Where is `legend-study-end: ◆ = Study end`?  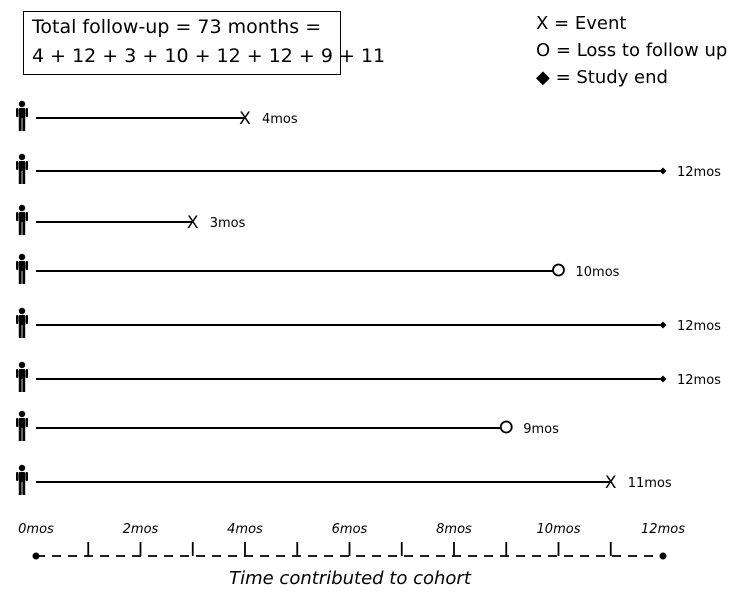 legend-study-end: ◆ = Study end is located at coordinates (602, 77).